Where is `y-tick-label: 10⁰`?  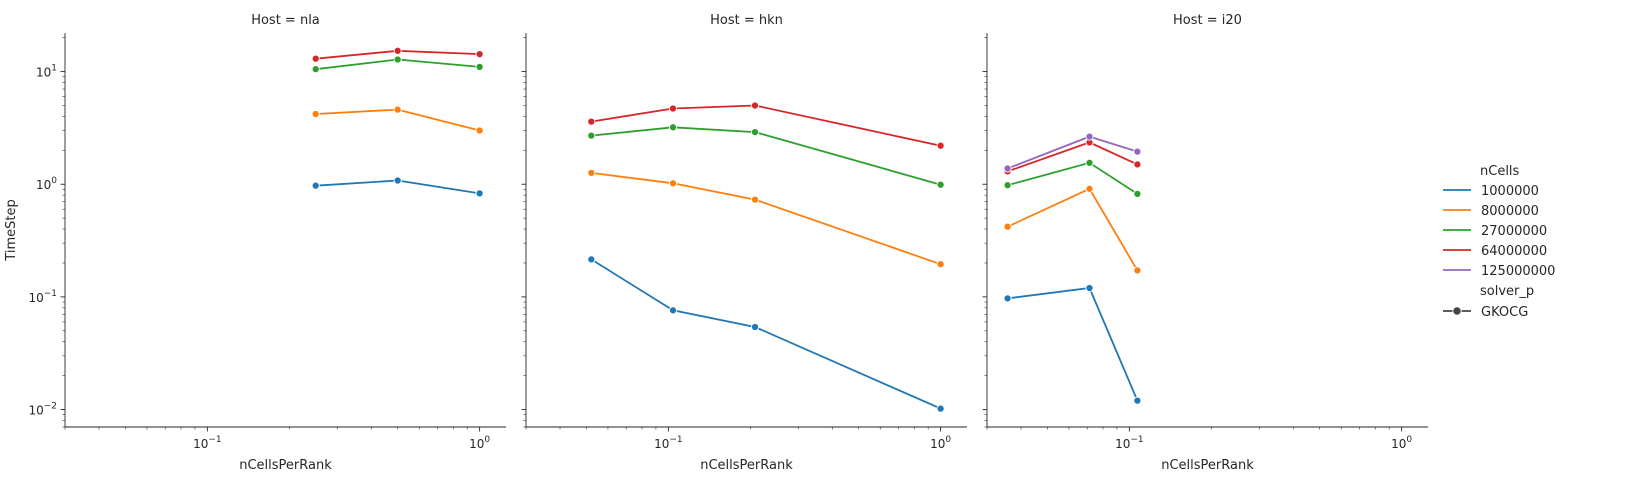
y-tick-label: 10⁰ is located at coordinates (46, 184).